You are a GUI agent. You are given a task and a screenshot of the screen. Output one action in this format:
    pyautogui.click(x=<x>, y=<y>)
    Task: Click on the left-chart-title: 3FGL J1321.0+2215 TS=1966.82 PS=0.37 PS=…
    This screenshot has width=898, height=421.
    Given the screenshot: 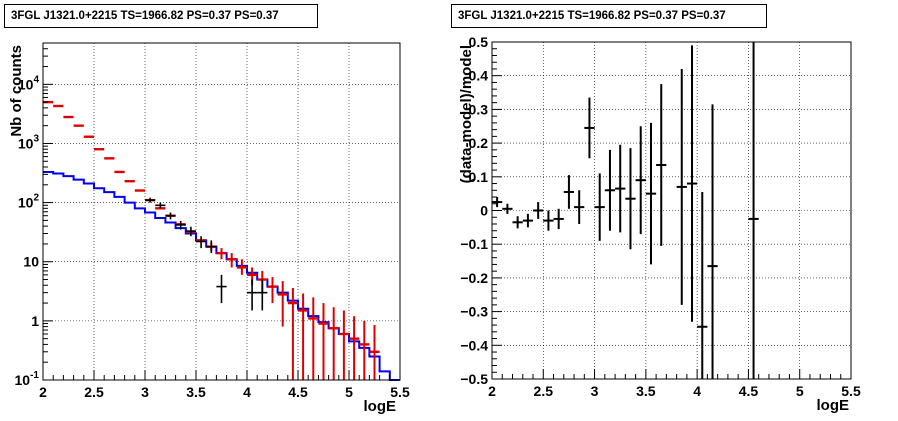 What is the action you would take?
    pyautogui.click(x=161, y=16)
    